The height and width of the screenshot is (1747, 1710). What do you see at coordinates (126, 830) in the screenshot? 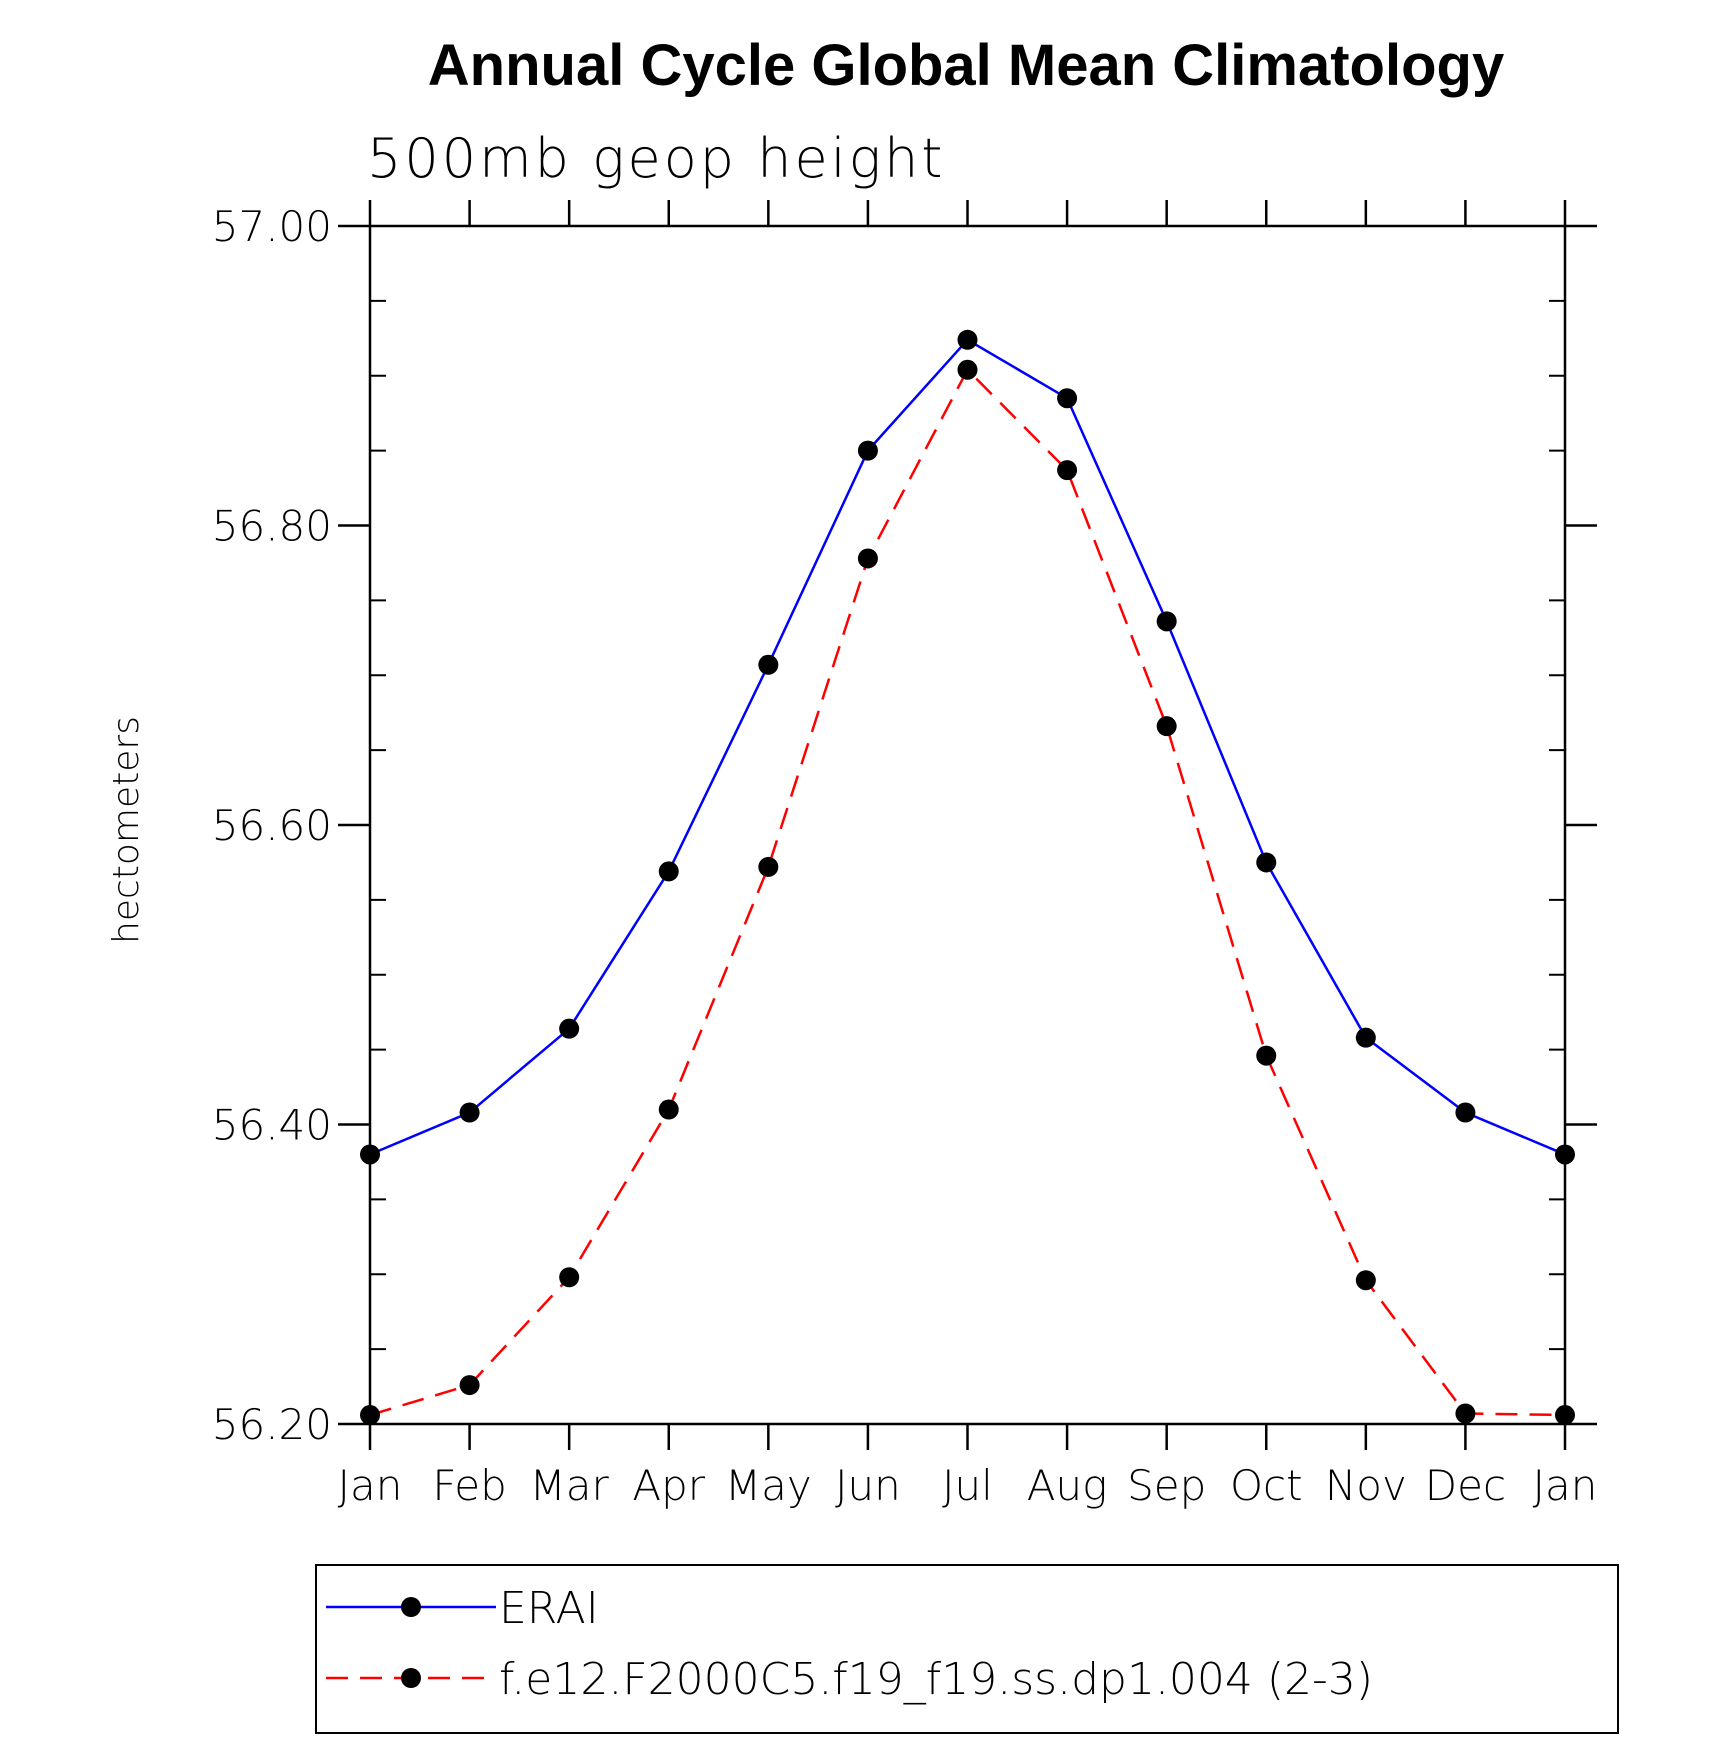
I see `y-axis-label: hectometers` at bounding box center [126, 830].